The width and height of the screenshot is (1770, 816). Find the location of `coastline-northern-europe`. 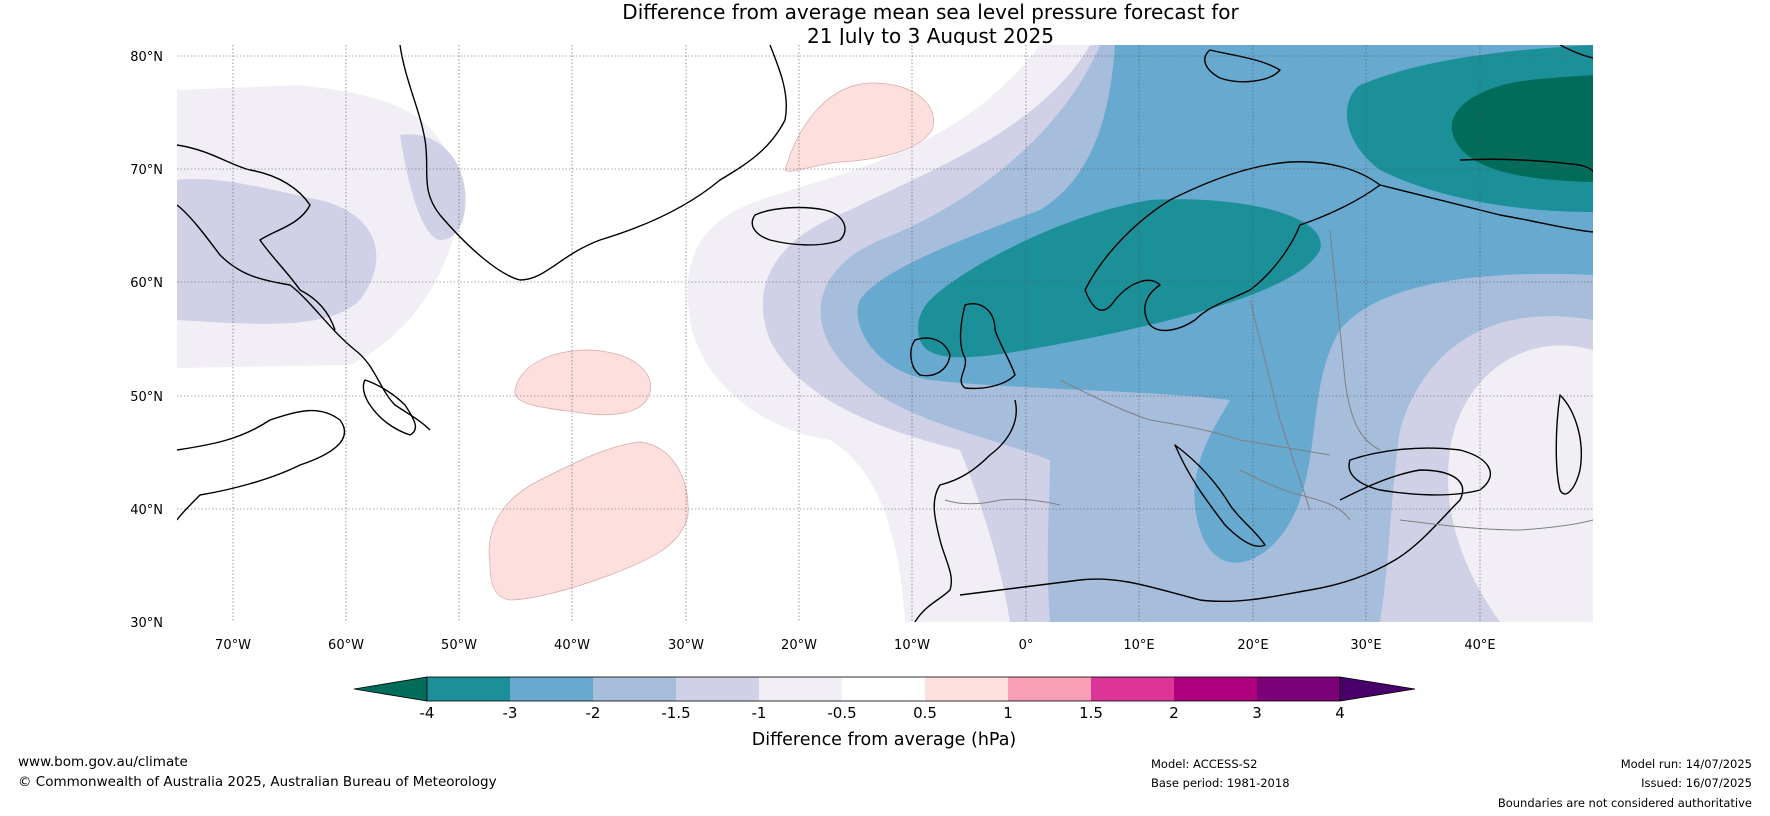

coastline-northern-europe is located at coordinates (1486, 208).